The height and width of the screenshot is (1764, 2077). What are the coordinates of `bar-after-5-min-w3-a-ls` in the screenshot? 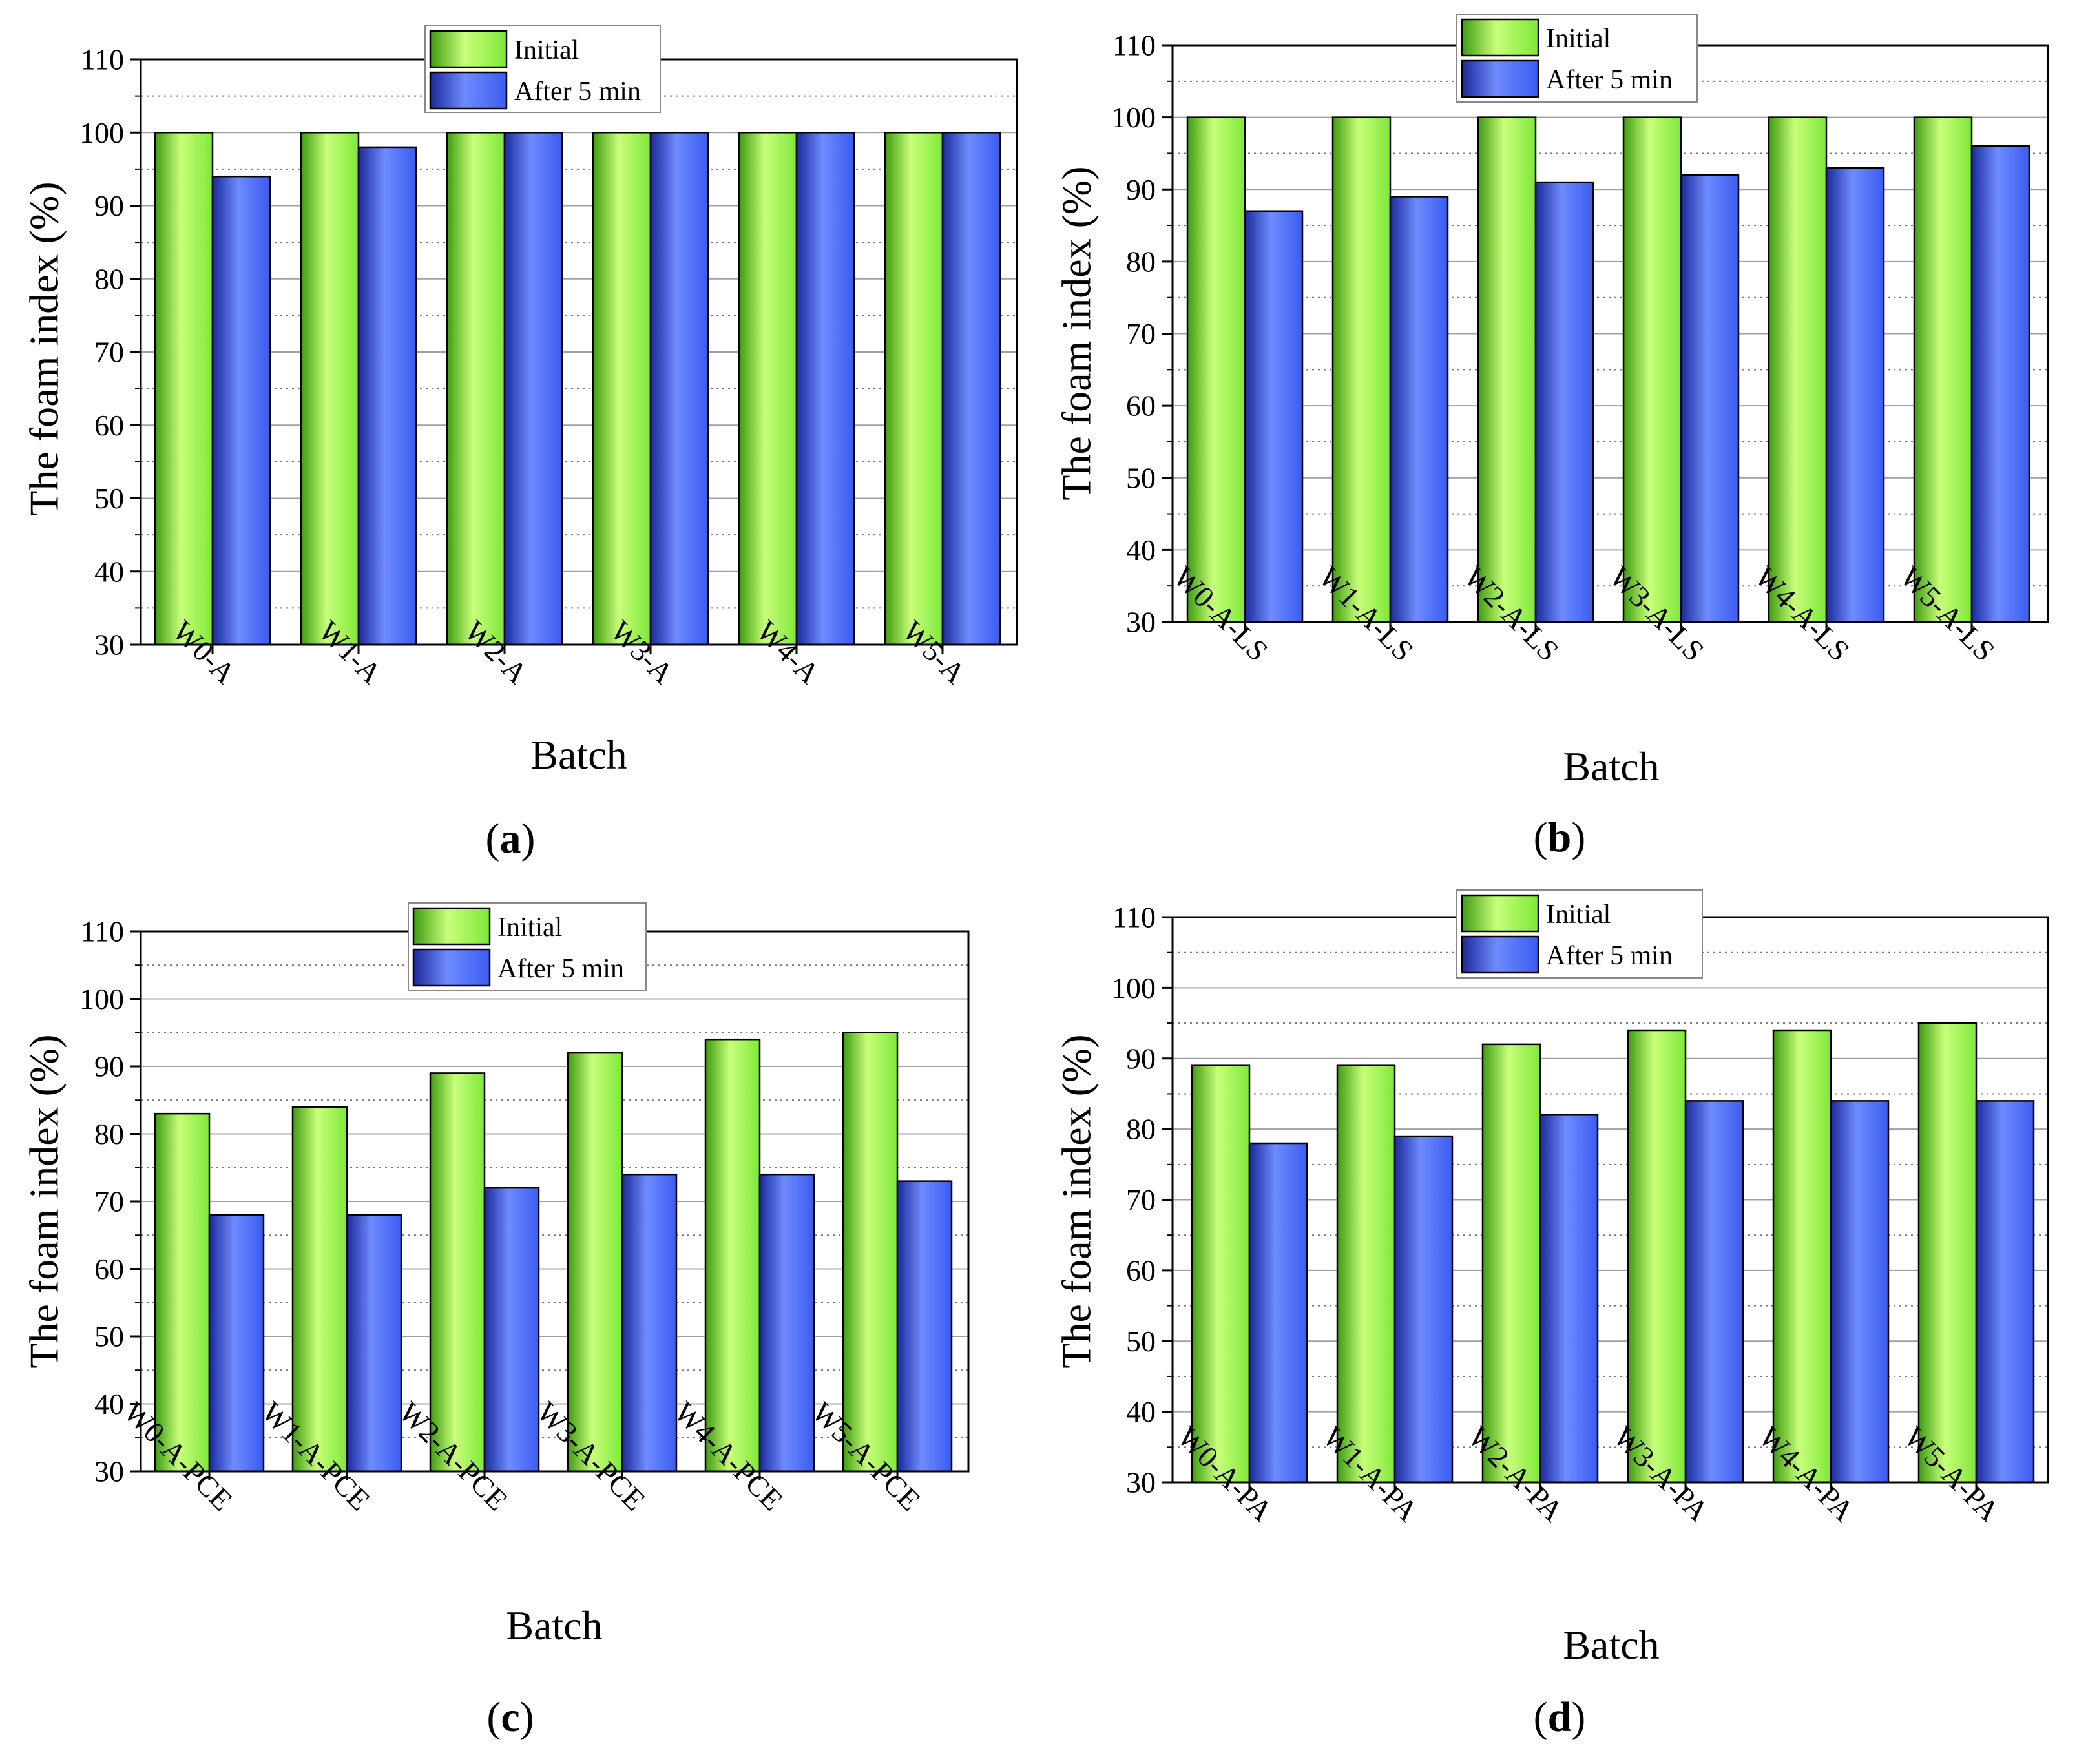 It's located at (1710, 398).